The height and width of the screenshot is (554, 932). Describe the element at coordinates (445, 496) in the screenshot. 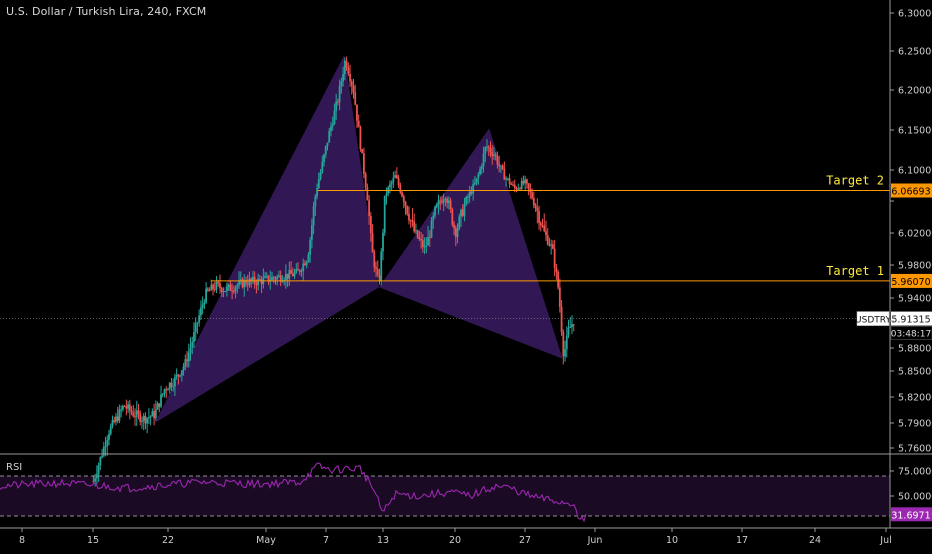

I see `rsi-band` at that location.